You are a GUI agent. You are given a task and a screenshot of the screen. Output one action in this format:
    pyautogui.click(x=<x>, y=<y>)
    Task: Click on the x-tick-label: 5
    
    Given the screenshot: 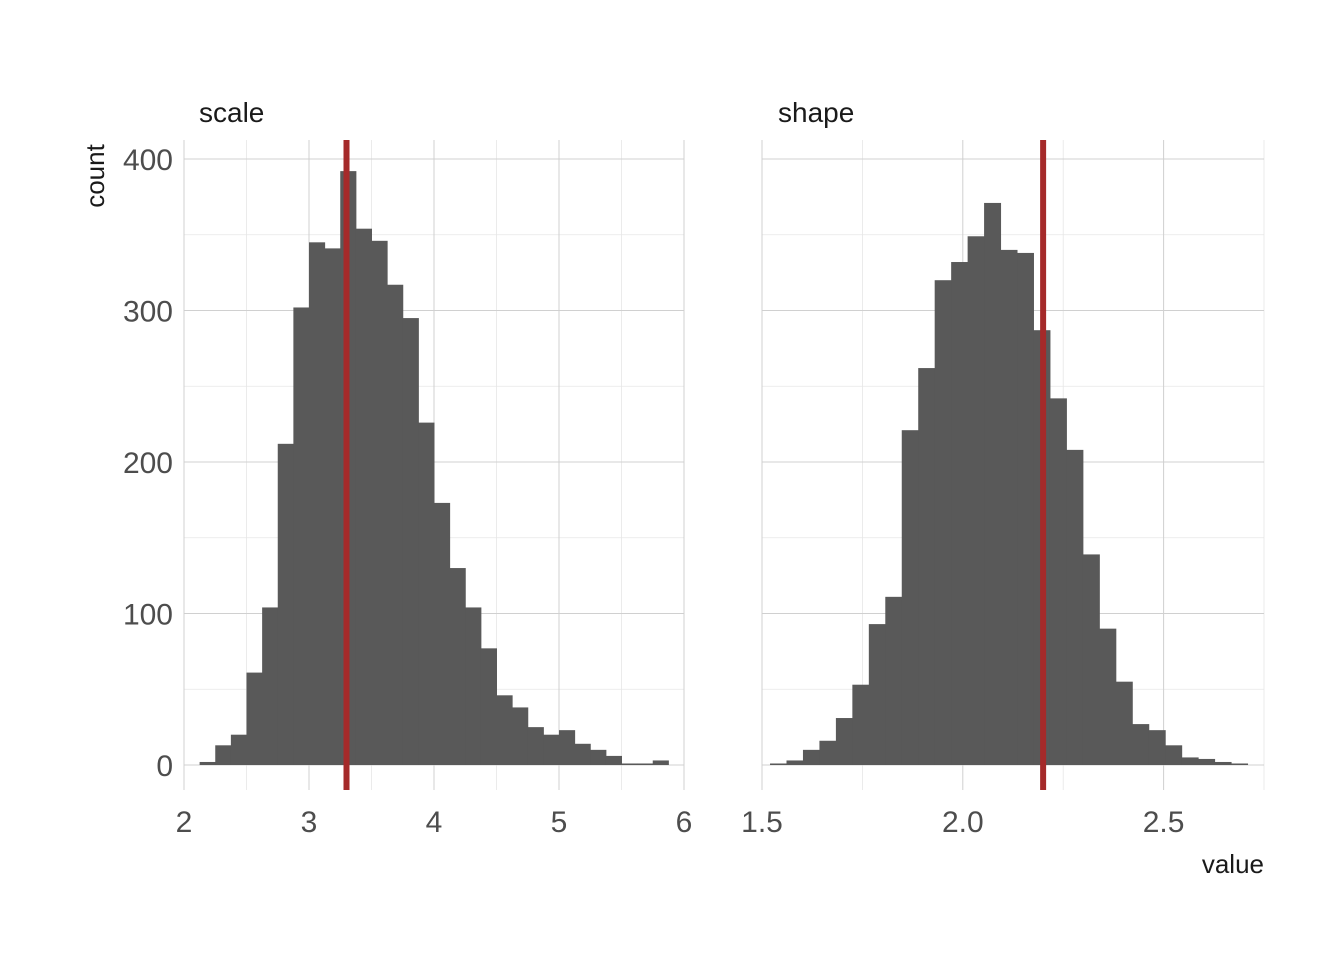 What is the action you would take?
    pyautogui.click(x=559, y=822)
    